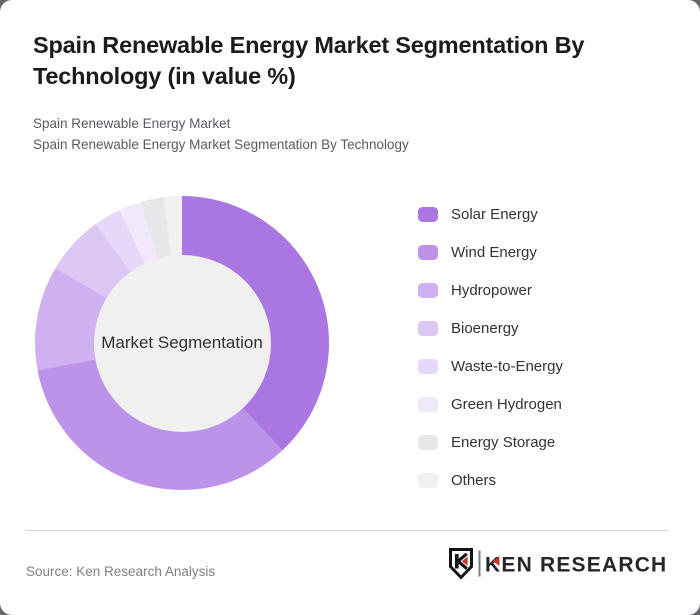 The height and width of the screenshot is (615, 700). I want to click on legend-label: Bioenergy, so click(485, 328).